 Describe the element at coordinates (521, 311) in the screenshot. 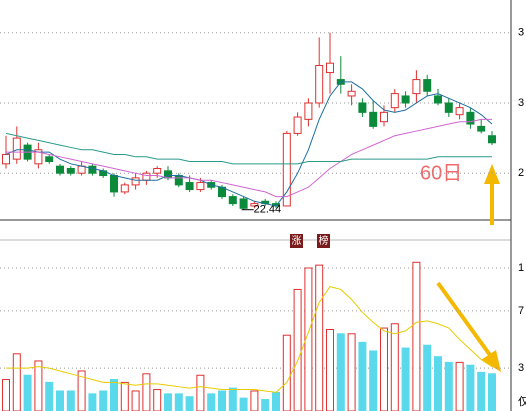

I see `y-tick-label: 7` at that location.